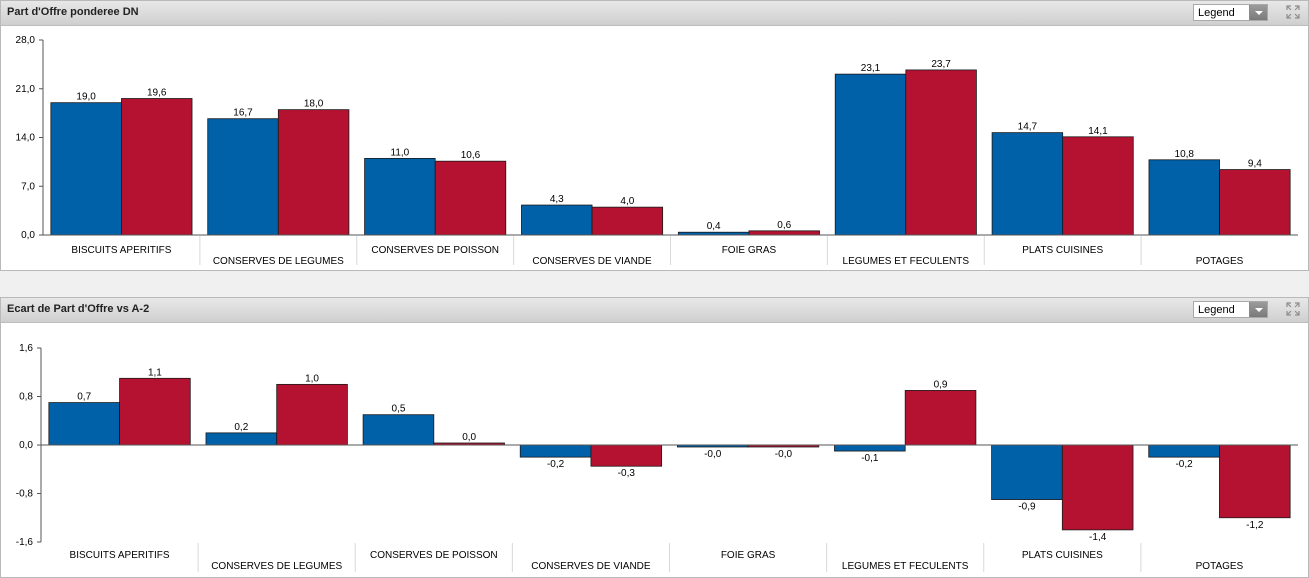  Describe the element at coordinates (73, 12) in the screenshot. I see `panel-title: Part d'Offre ponderee DN` at that location.